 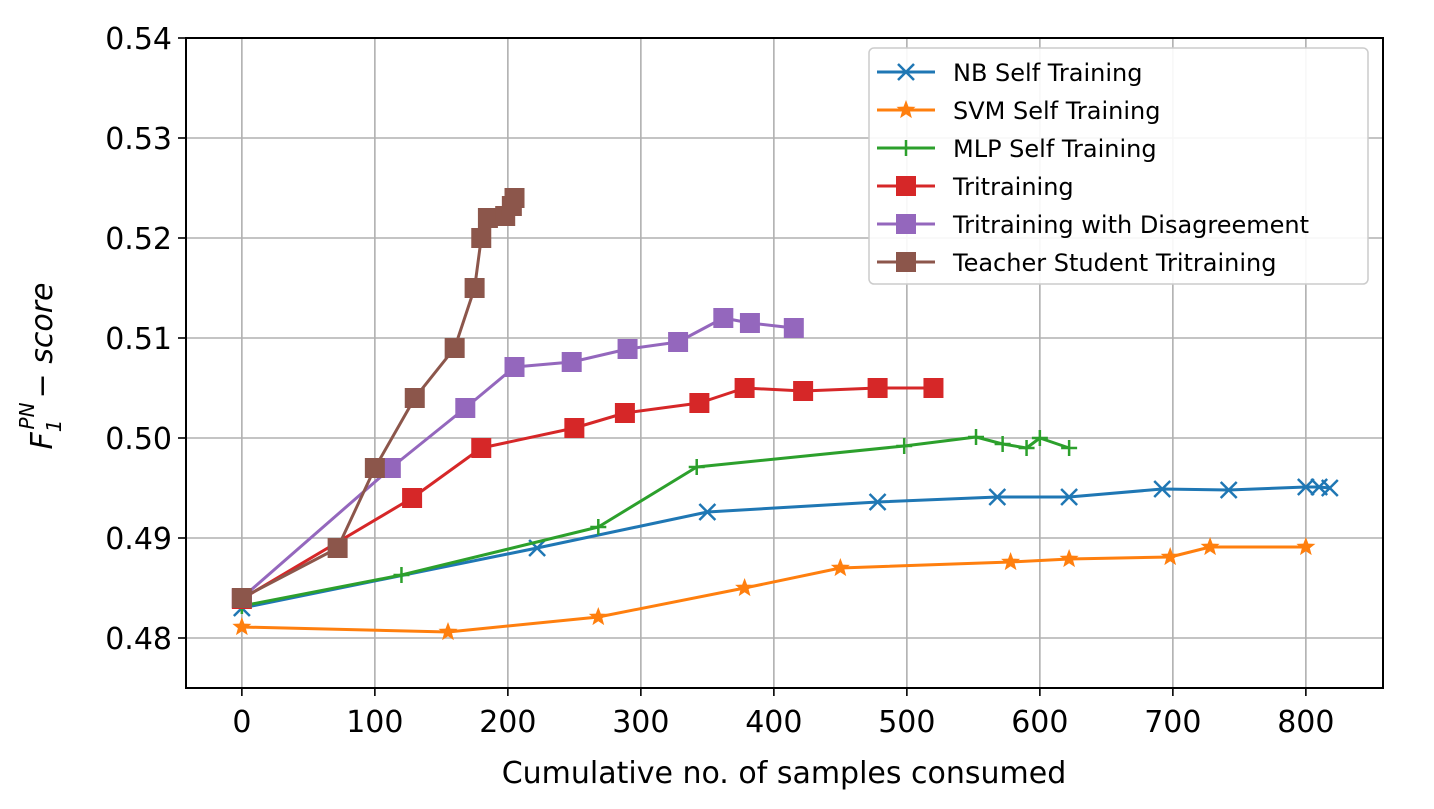 I want to click on y-axis-label: F1PN − score, so click(x=40, y=366).